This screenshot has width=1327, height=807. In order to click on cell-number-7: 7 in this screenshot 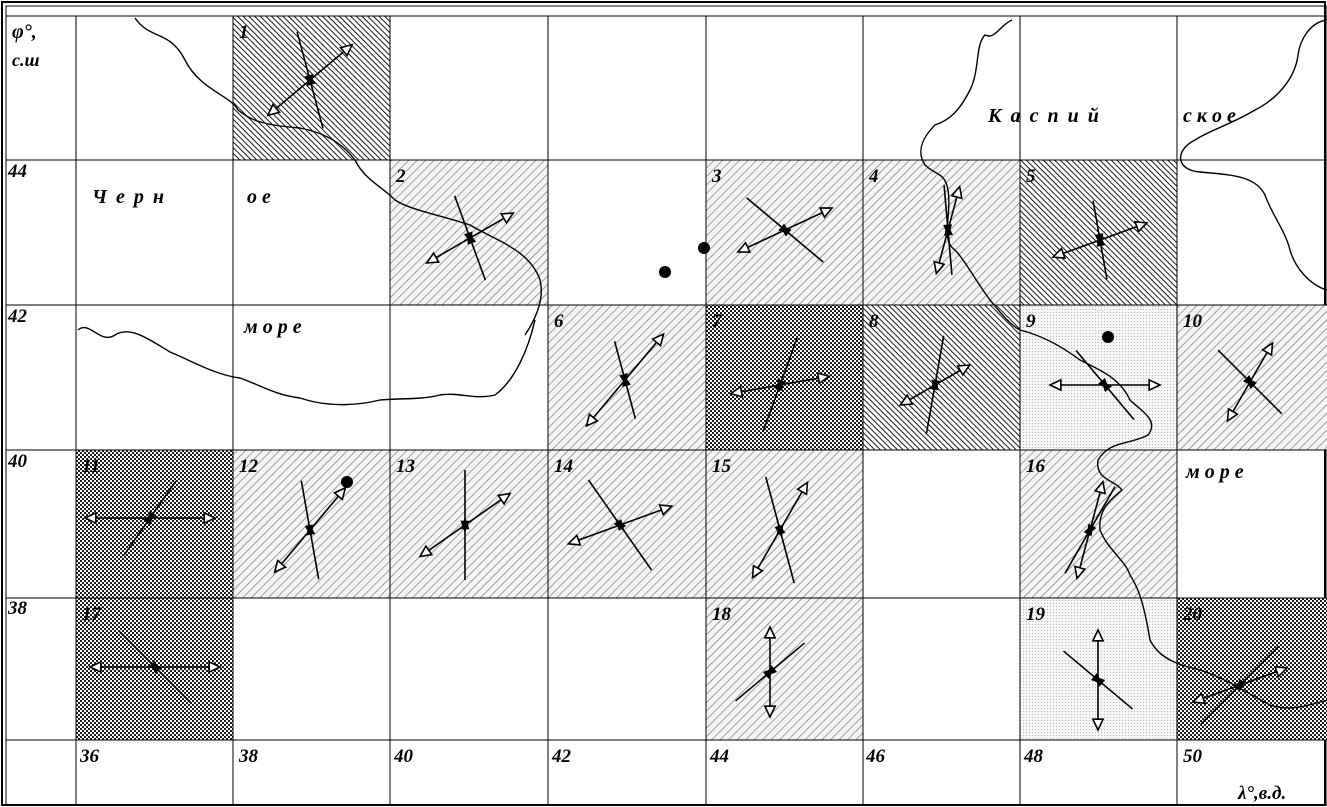, I will do `click(717, 321)`.